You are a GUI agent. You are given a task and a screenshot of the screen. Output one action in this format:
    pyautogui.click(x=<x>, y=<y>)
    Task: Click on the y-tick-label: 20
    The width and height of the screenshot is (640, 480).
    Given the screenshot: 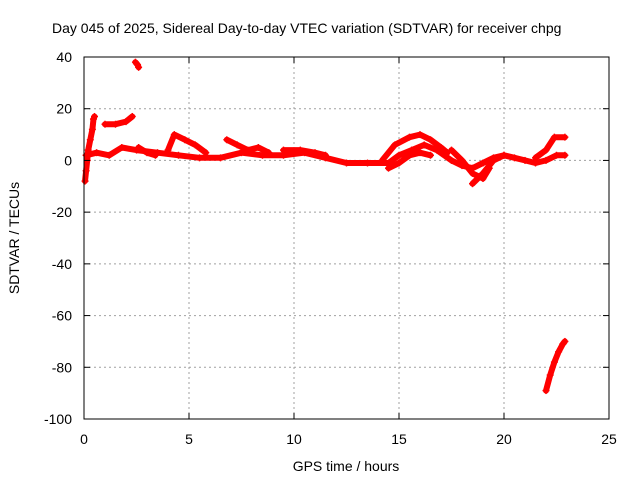 What is the action you would take?
    pyautogui.click(x=64, y=109)
    